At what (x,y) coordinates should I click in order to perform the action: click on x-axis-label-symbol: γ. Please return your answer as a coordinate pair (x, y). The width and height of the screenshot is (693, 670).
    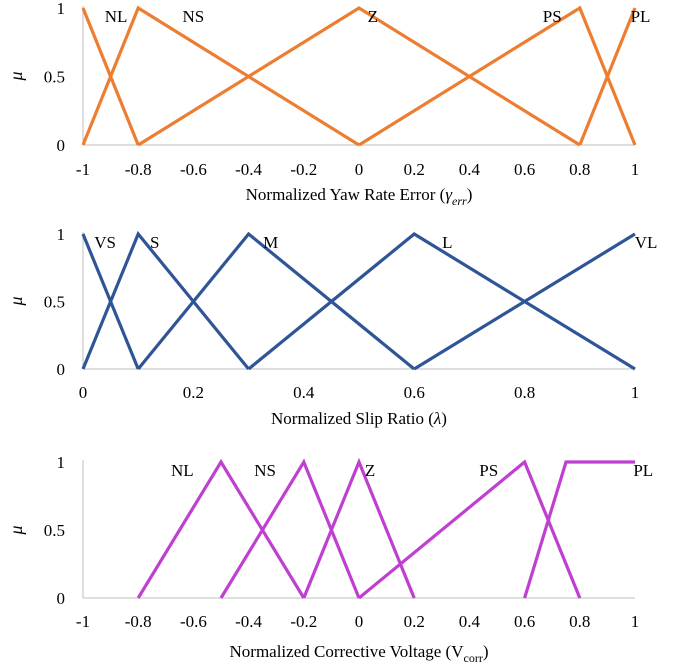
    Looking at the image, I should click on (449, 194).